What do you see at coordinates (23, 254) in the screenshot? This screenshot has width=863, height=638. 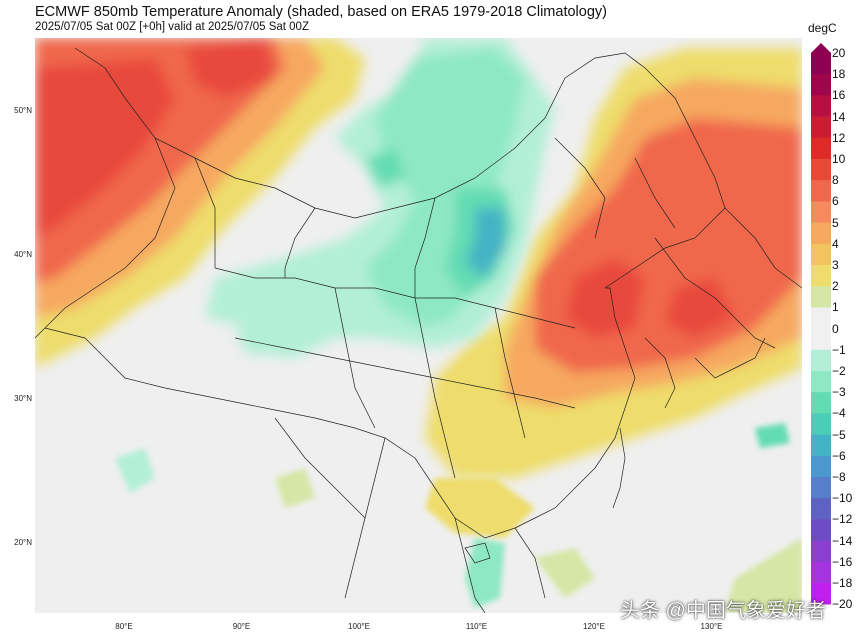 I see `lat-label-40: 40°N` at bounding box center [23, 254].